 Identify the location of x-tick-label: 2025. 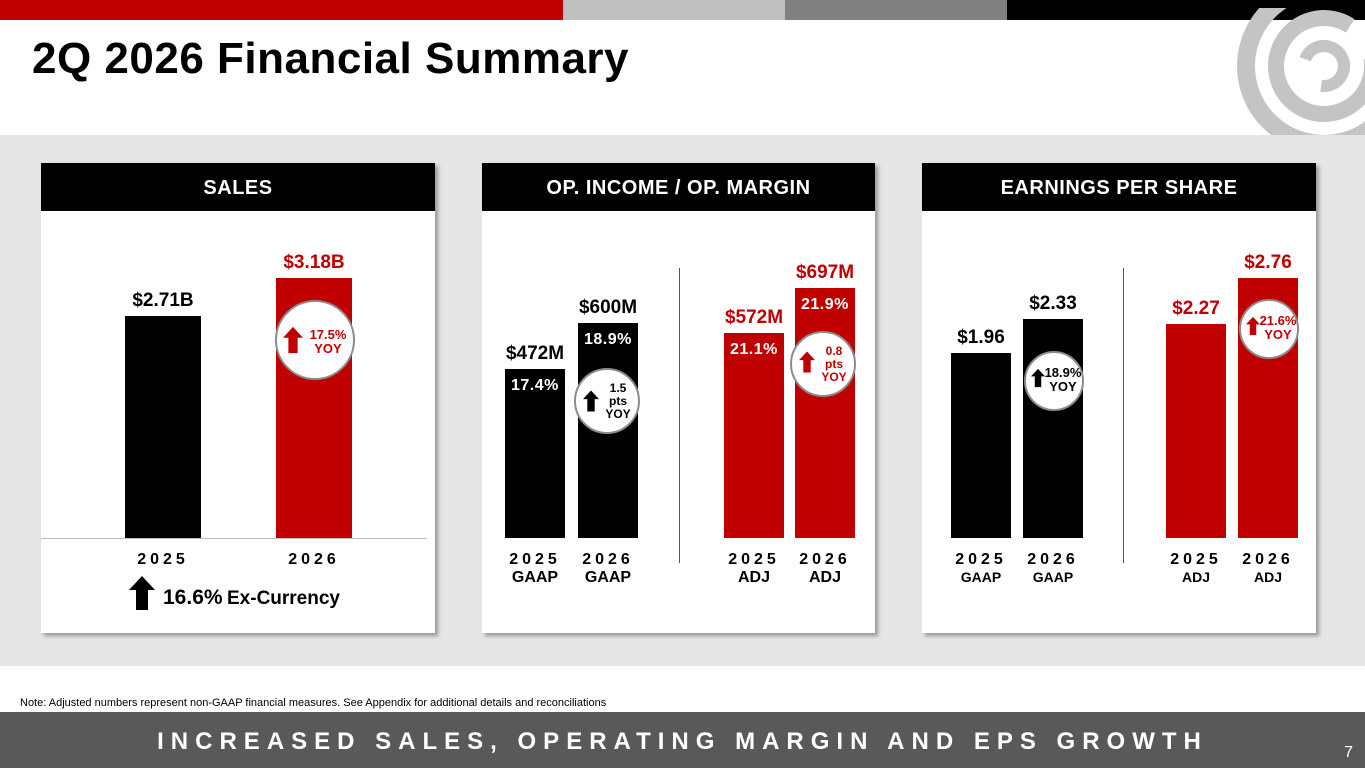
(163, 560).